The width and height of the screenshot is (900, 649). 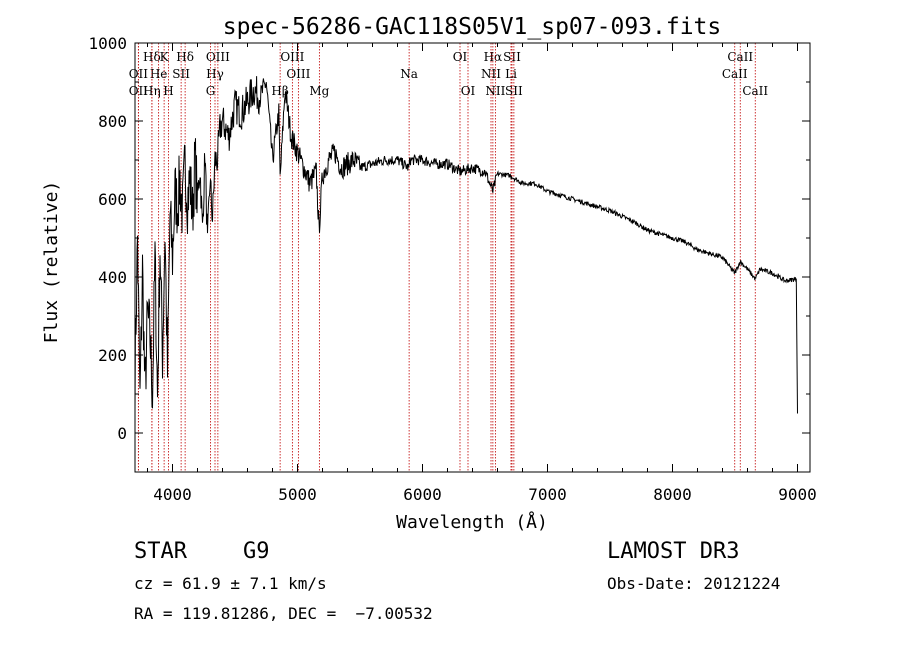 I want to click on y-tick-label-0: 0, so click(x=122, y=433).